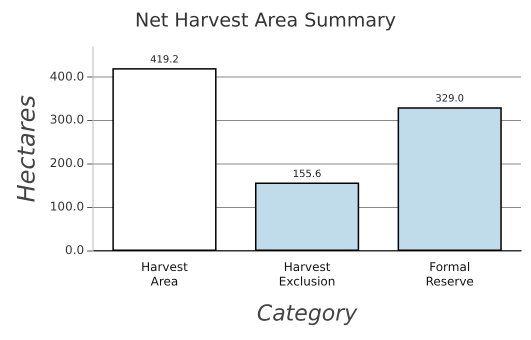  What do you see at coordinates (67, 163) in the screenshot?
I see `y-tick-label: 200.0` at bounding box center [67, 163].